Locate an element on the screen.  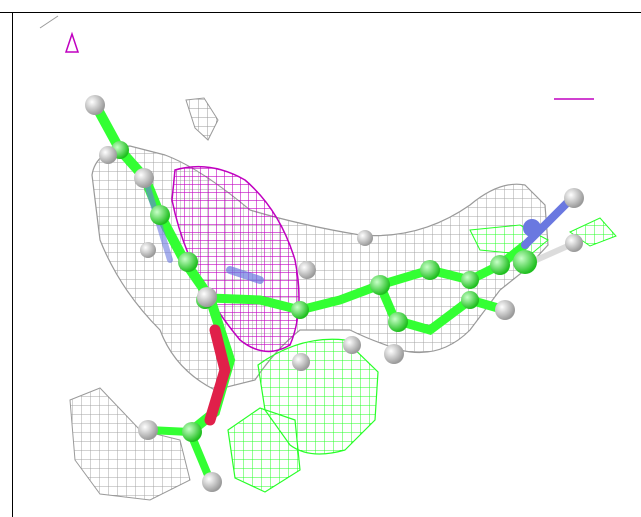
left-border is located at coordinates (12, 264).